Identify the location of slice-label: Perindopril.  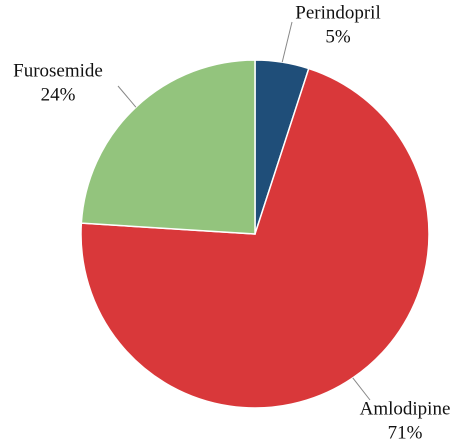
(338, 12).